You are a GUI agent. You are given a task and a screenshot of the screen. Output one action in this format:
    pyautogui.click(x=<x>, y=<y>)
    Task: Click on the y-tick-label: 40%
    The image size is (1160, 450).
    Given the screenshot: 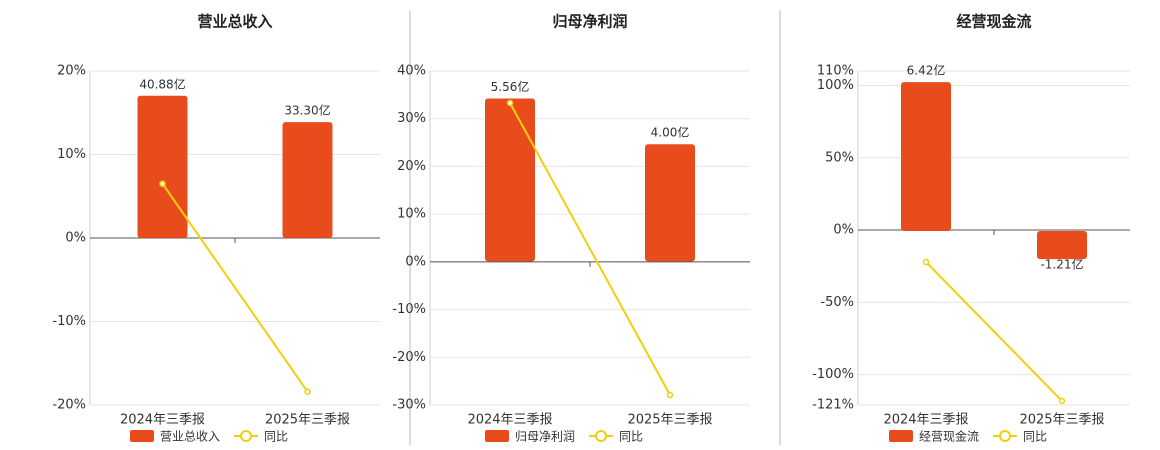 What is the action you would take?
    pyautogui.click(x=411, y=71)
    